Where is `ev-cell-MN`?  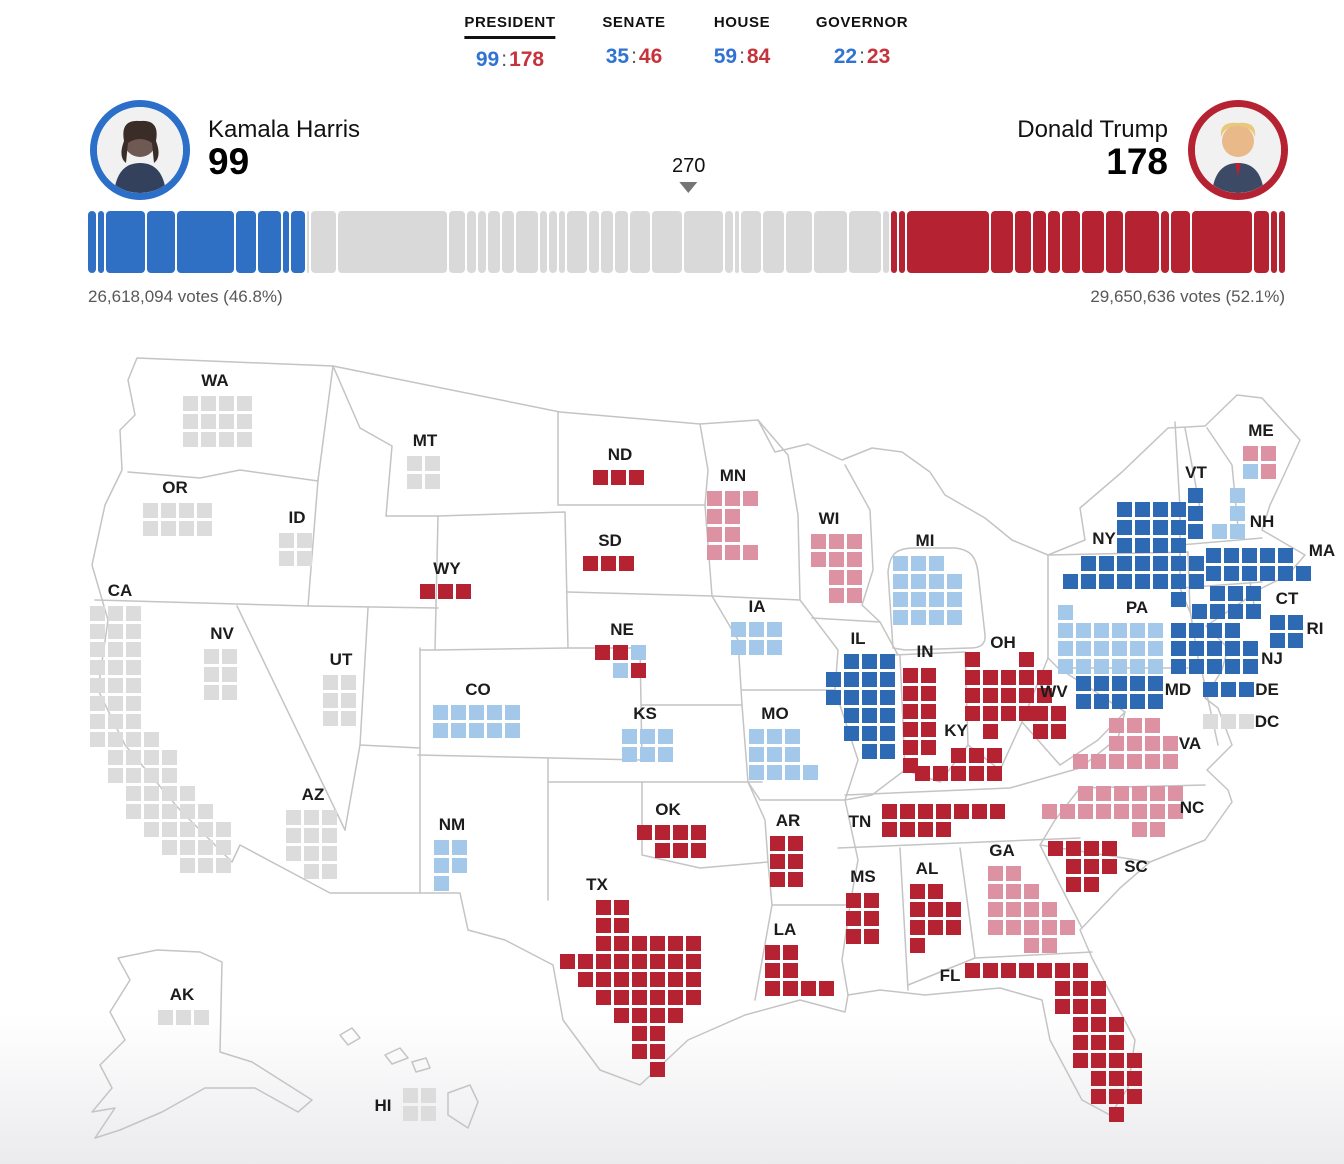 ev-cell-MN is located at coordinates (750, 552).